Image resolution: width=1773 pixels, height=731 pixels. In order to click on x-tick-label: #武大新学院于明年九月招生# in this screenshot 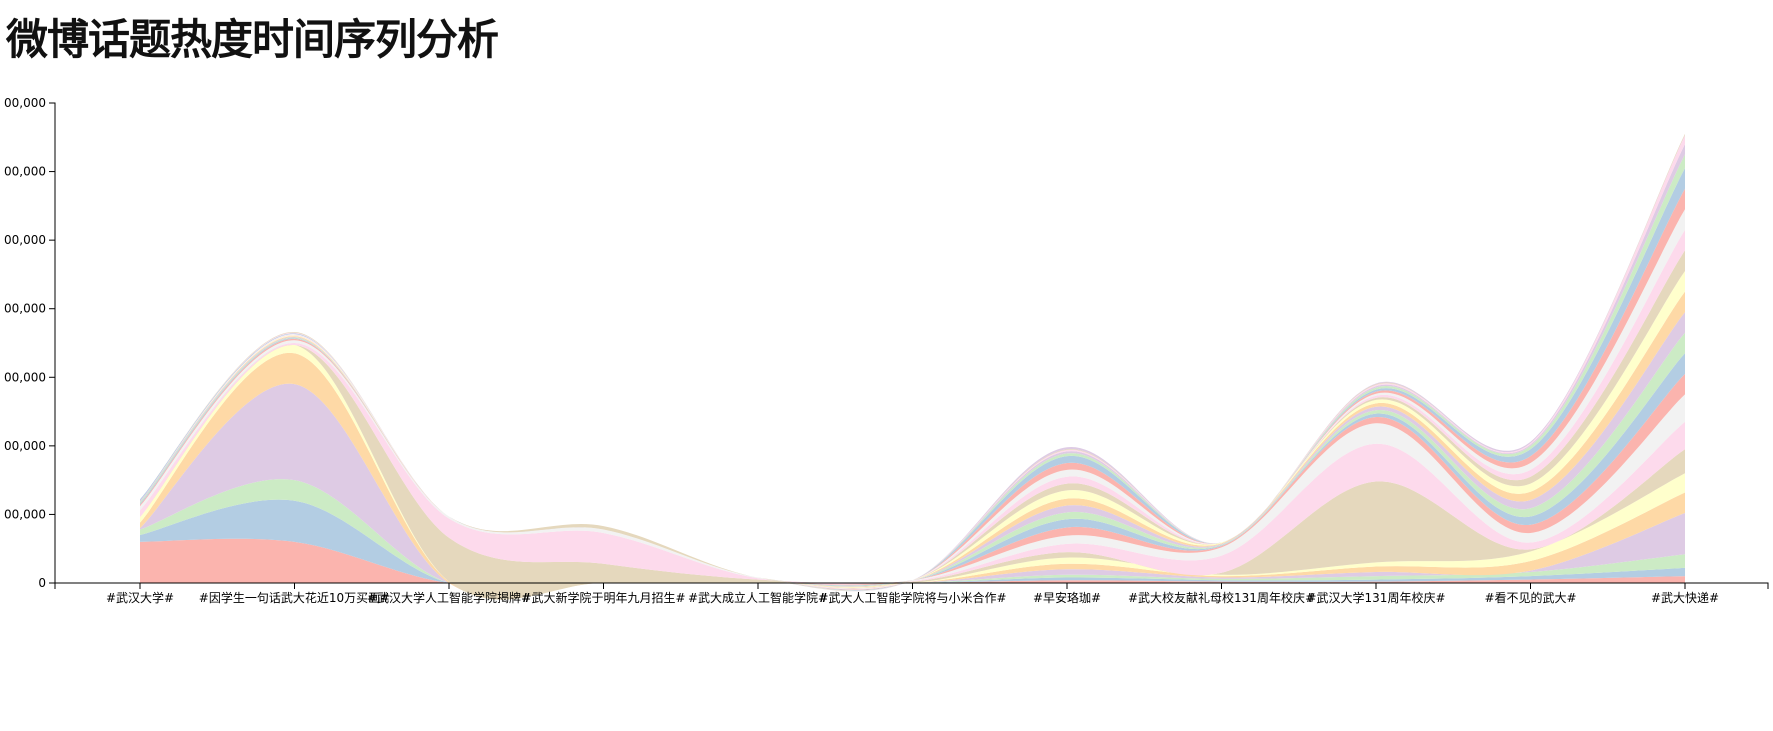, I will do `click(603, 597)`.